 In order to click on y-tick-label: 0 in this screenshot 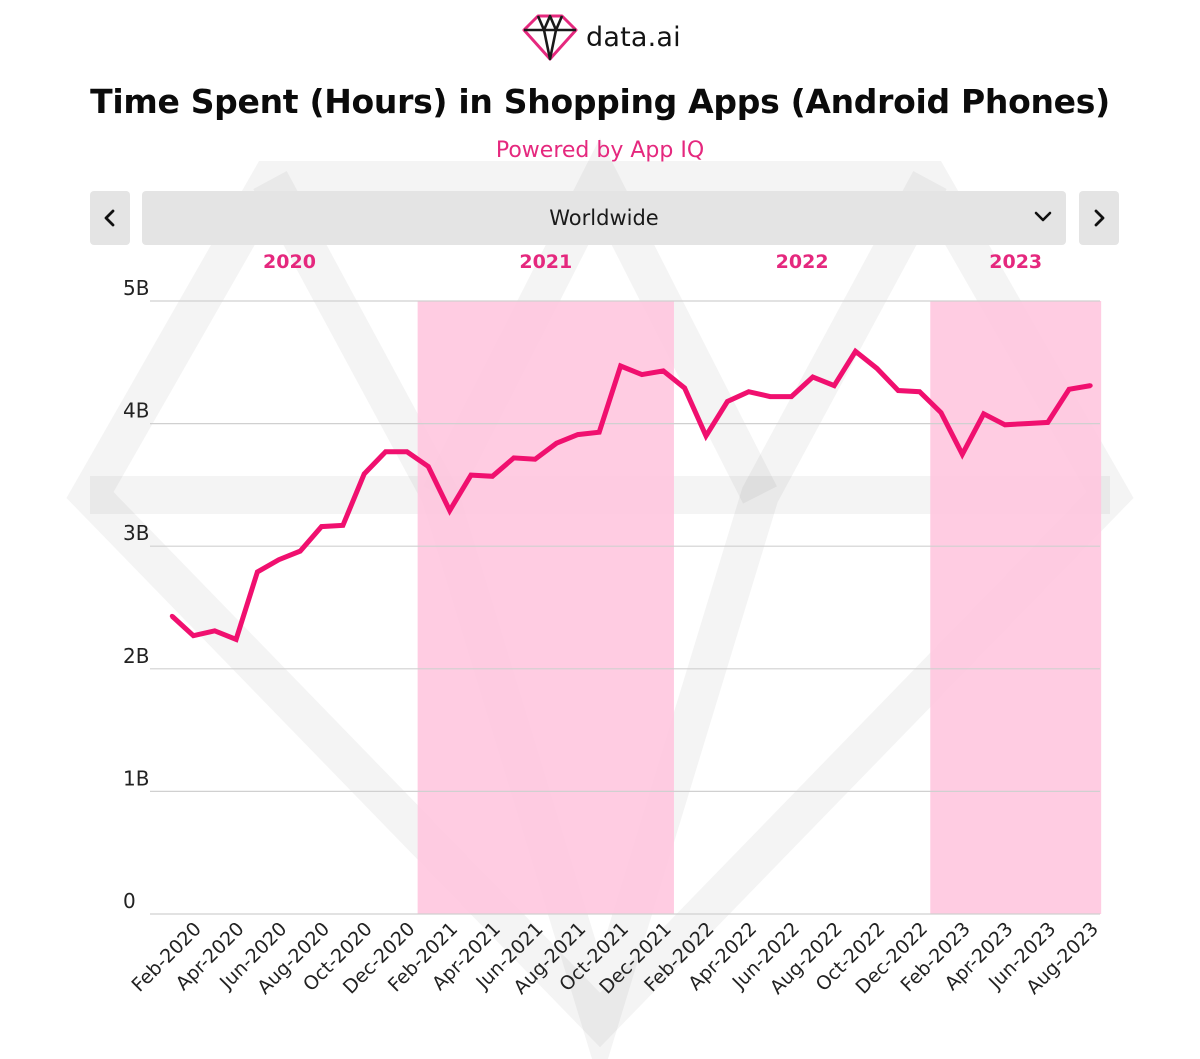, I will do `click(129, 901)`.